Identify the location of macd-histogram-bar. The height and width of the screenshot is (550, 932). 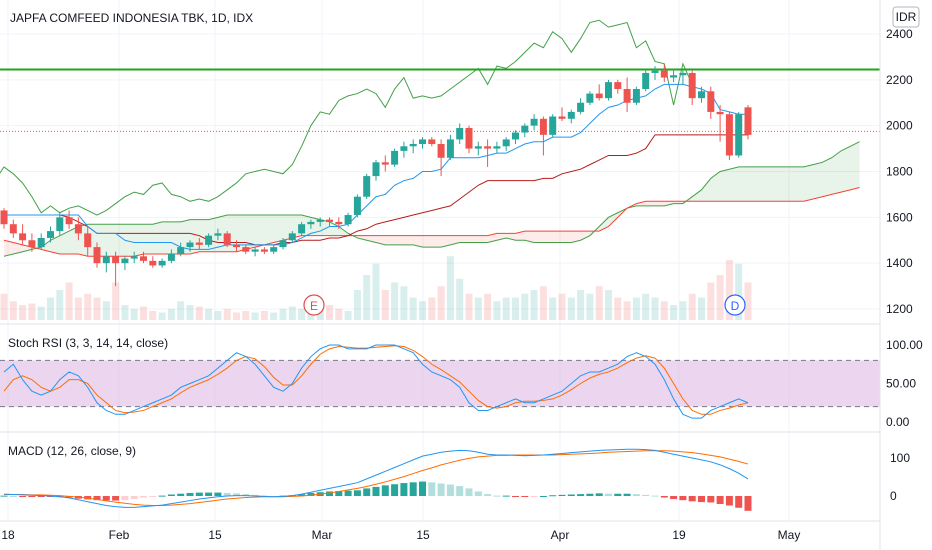
(311, 494).